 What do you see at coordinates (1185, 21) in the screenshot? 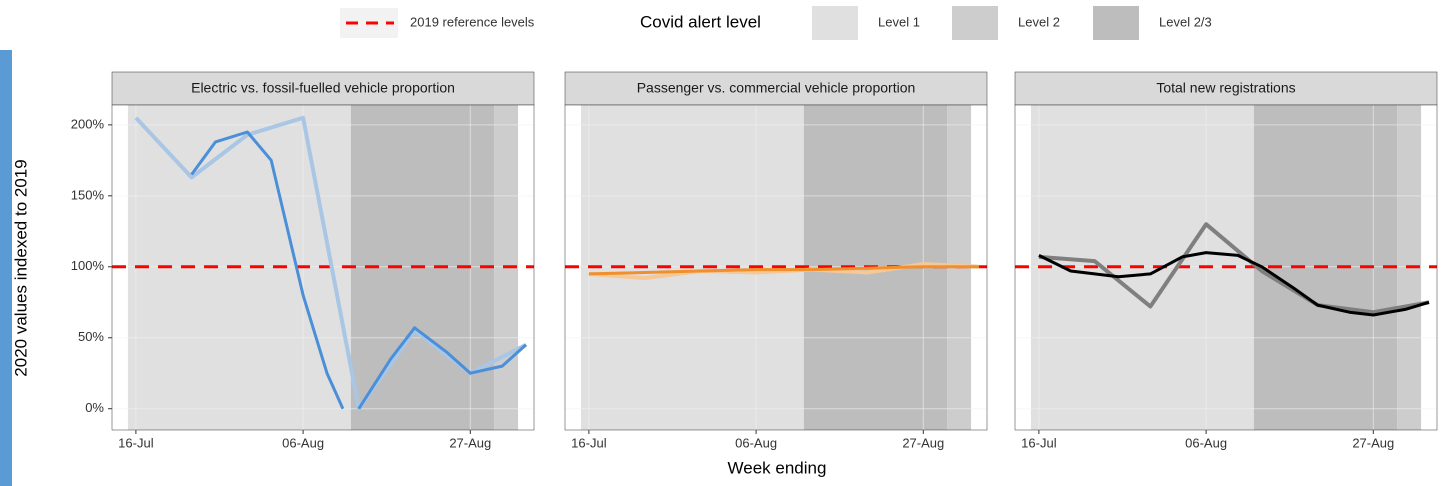
I see `legend-label: Level 2/3` at bounding box center [1185, 21].